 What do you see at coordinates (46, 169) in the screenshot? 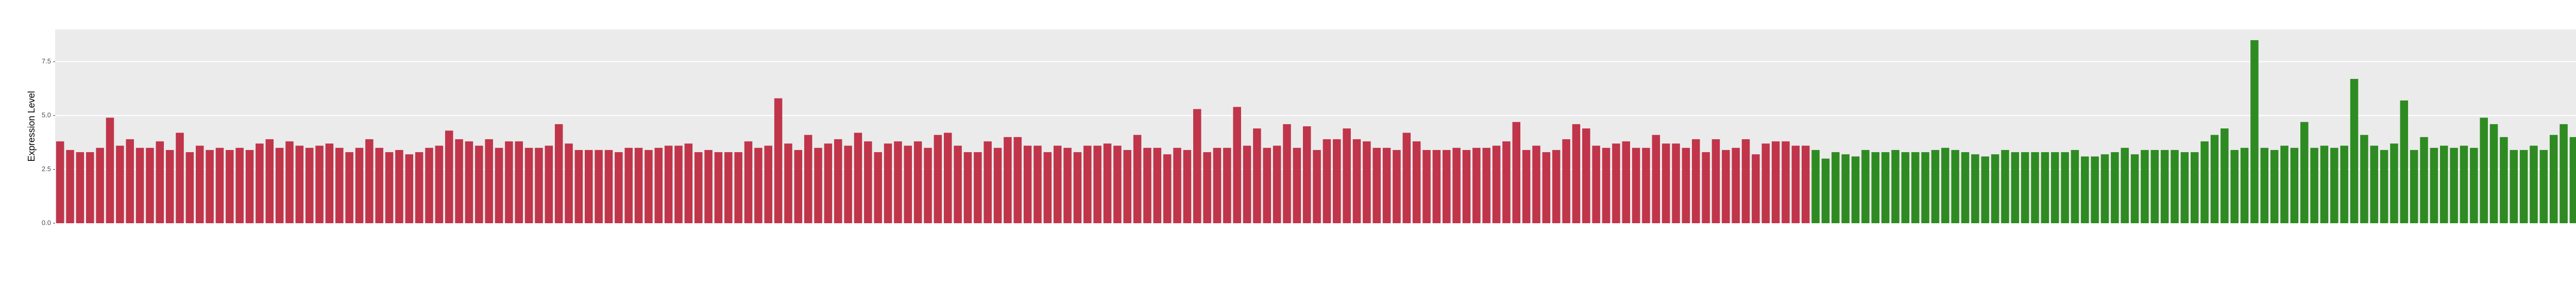
I see `y-tick-label: 2.5` at bounding box center [46, 169].